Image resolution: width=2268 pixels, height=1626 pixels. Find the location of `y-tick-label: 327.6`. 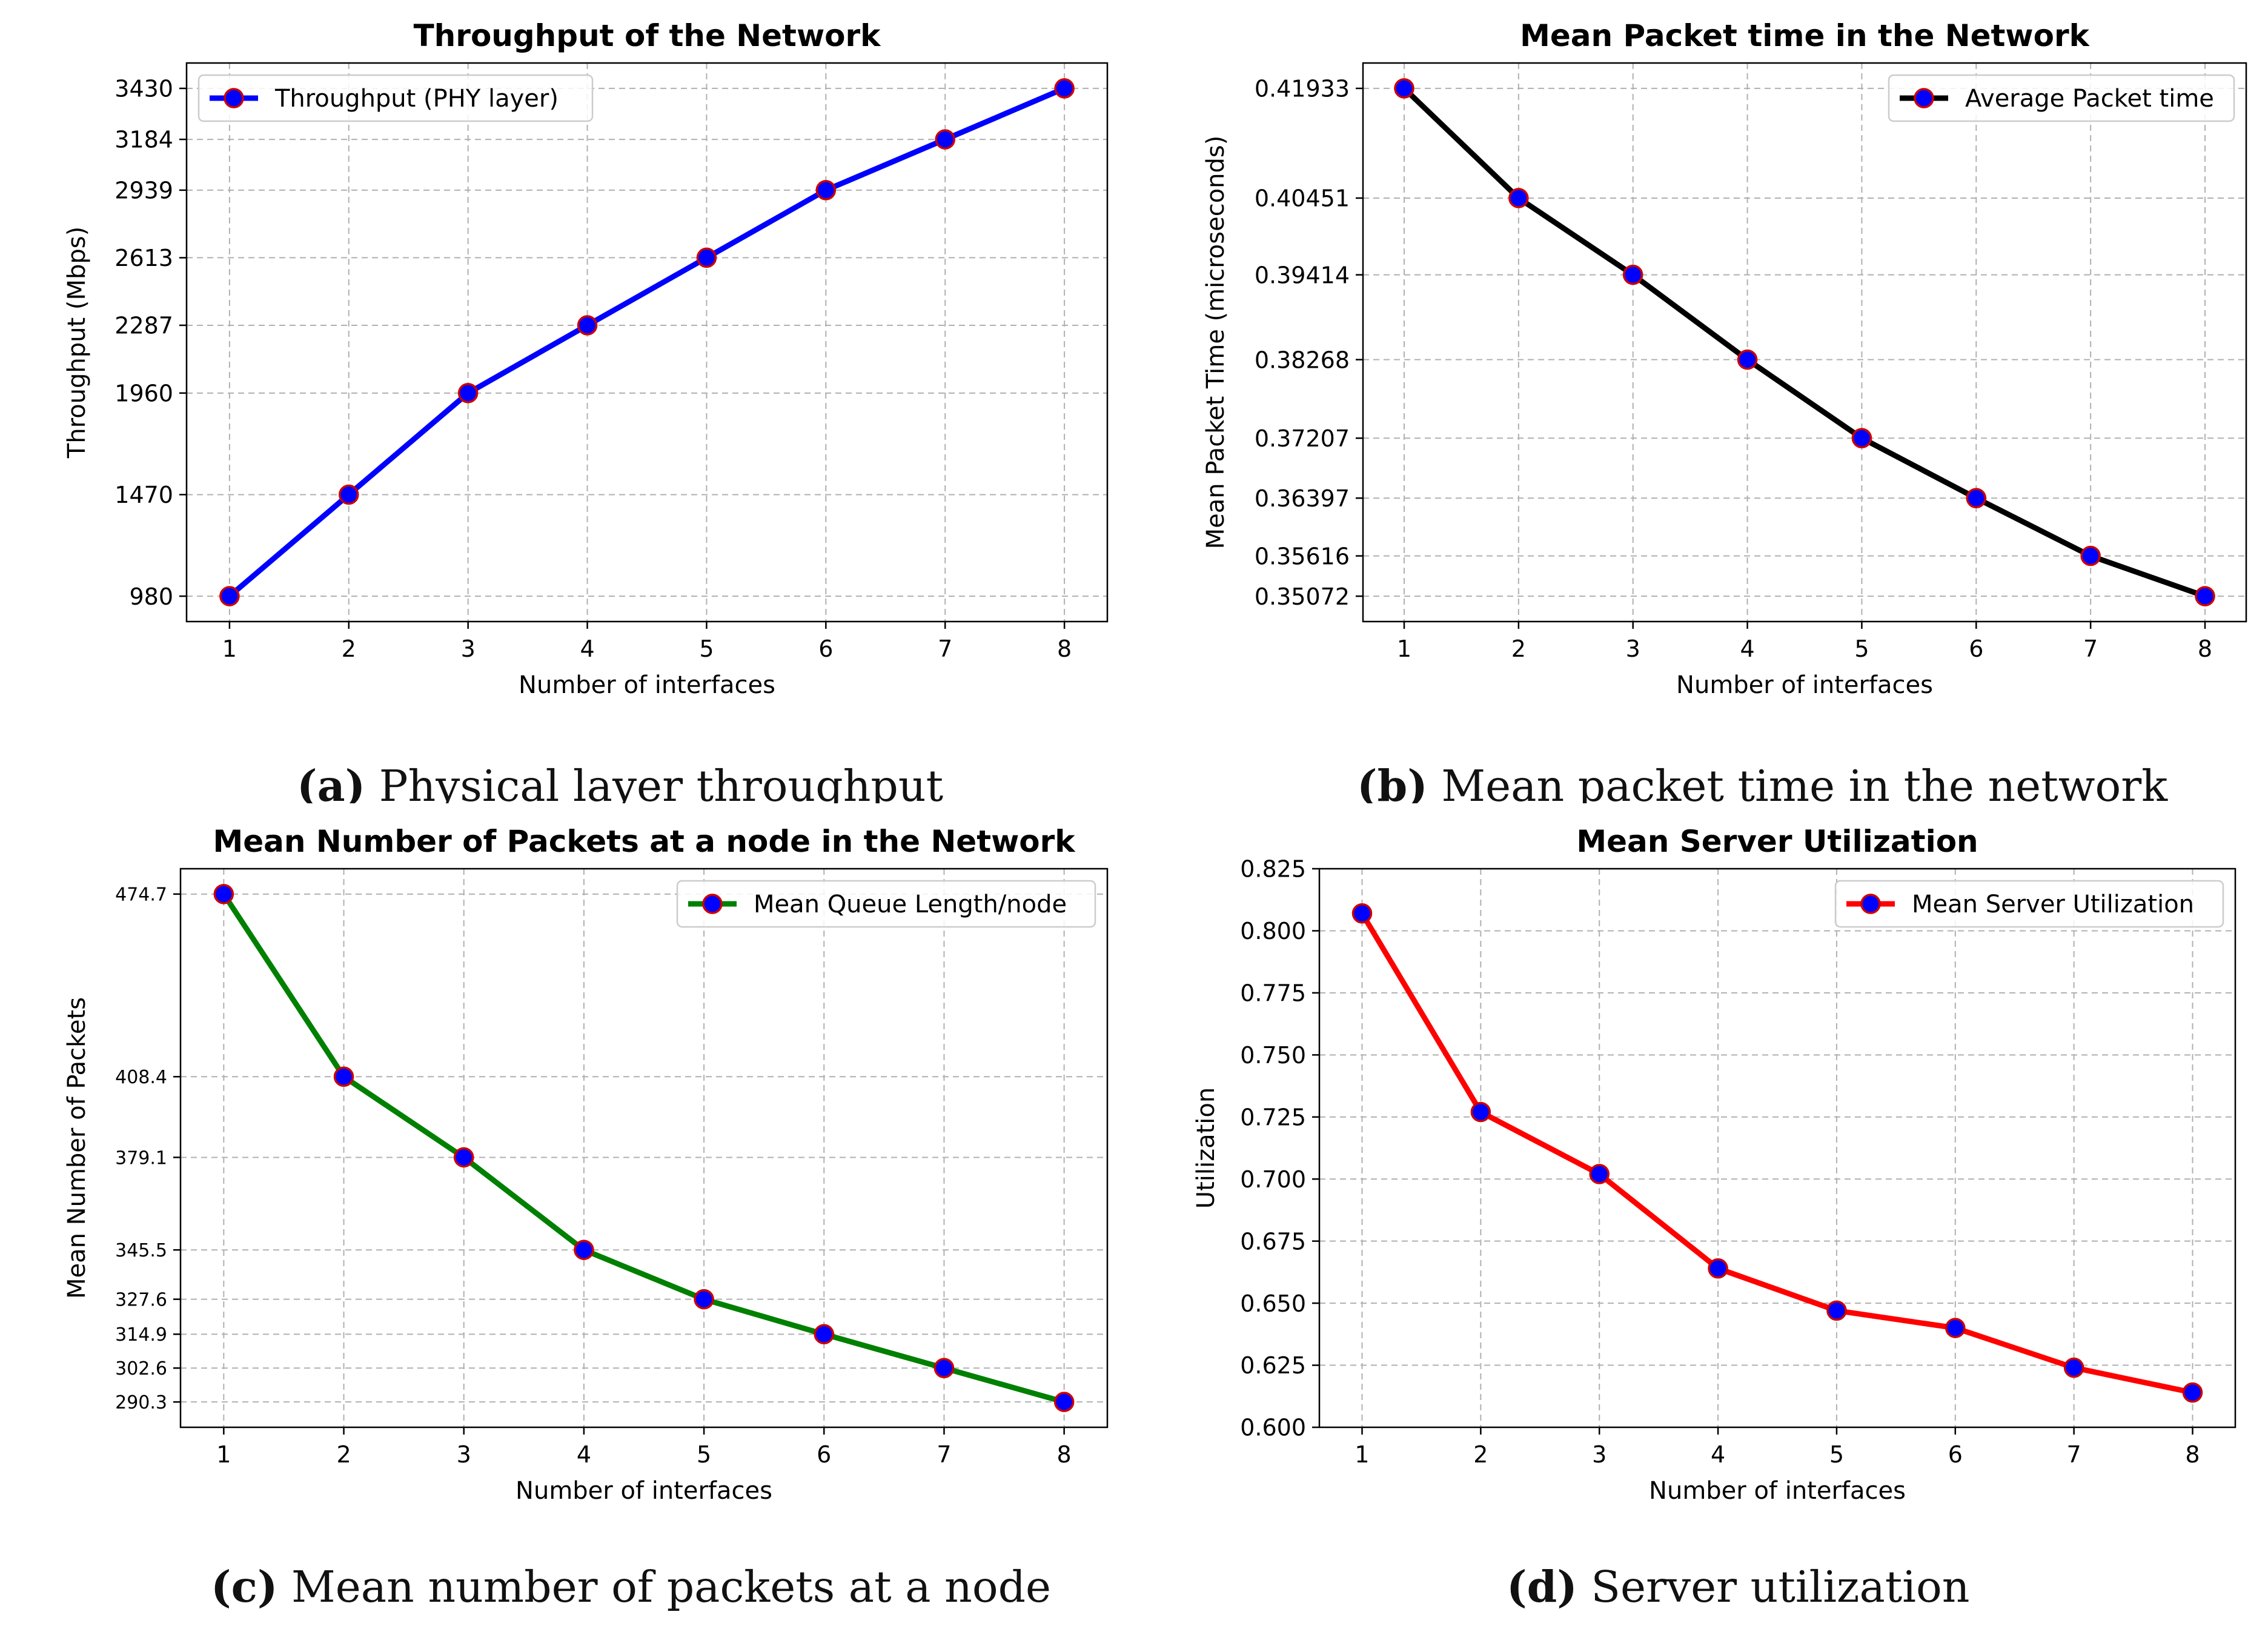

y-tick-label: 327.6 is located at coordinates (141, 1299).